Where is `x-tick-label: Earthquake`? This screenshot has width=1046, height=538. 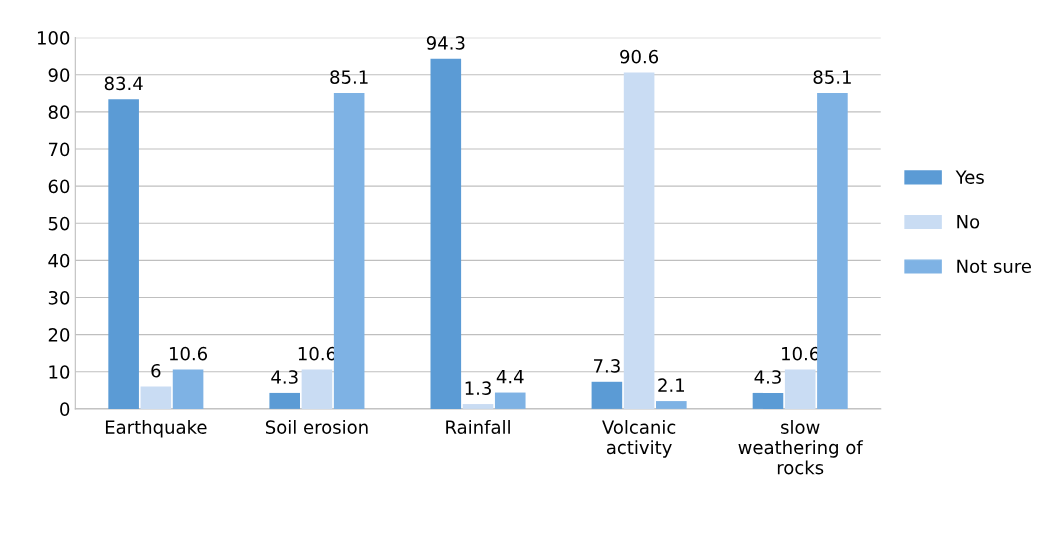 x-tick-label: Earthquake is located at coordinates (156, 428).